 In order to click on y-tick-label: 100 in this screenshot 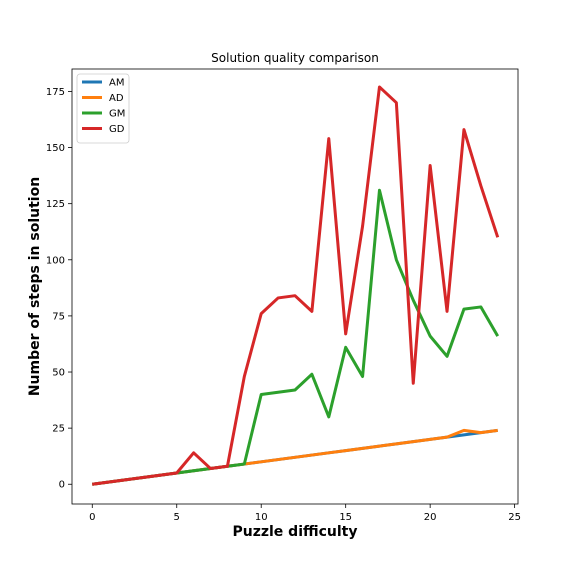, I will do `click(55, 260)`.